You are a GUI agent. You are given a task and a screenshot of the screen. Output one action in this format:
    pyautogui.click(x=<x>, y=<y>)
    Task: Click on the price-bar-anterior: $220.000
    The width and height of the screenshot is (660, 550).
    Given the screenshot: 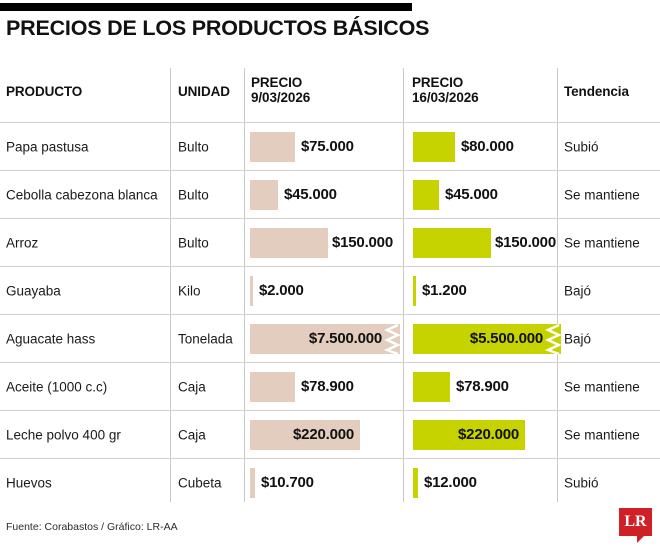 What is the action you would take?
    pyautogui.click(x=305, y=434)
    